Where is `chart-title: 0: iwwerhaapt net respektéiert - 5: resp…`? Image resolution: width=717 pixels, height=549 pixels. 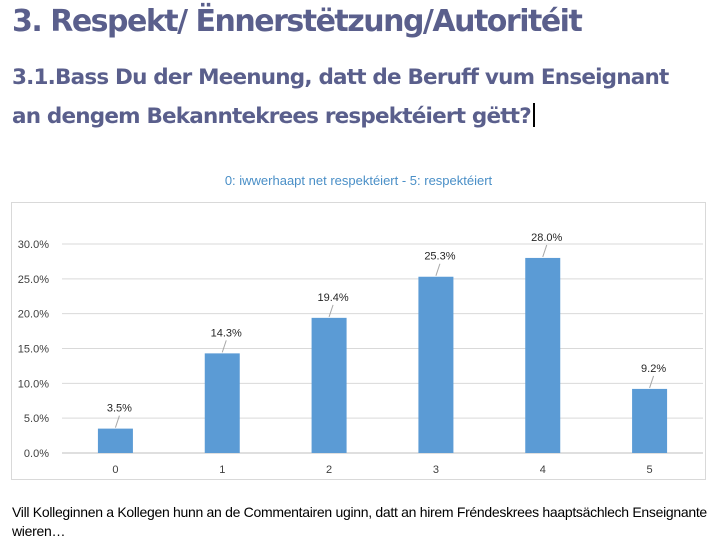
chart-title: 0: iwwerhaapt net respektéiert - 5: resp… is located at coordinates (358, 180).